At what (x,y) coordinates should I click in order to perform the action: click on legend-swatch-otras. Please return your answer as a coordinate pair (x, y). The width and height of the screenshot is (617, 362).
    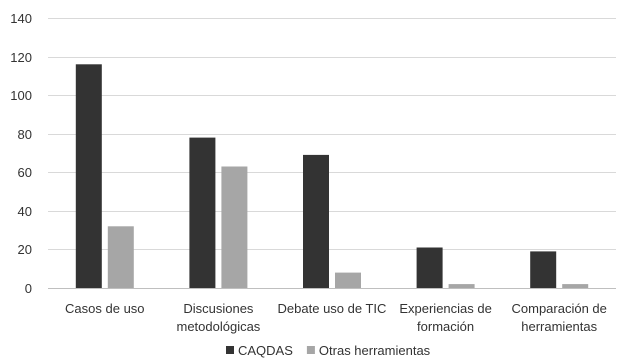
    Looking at the image, I should click on (310, 350).